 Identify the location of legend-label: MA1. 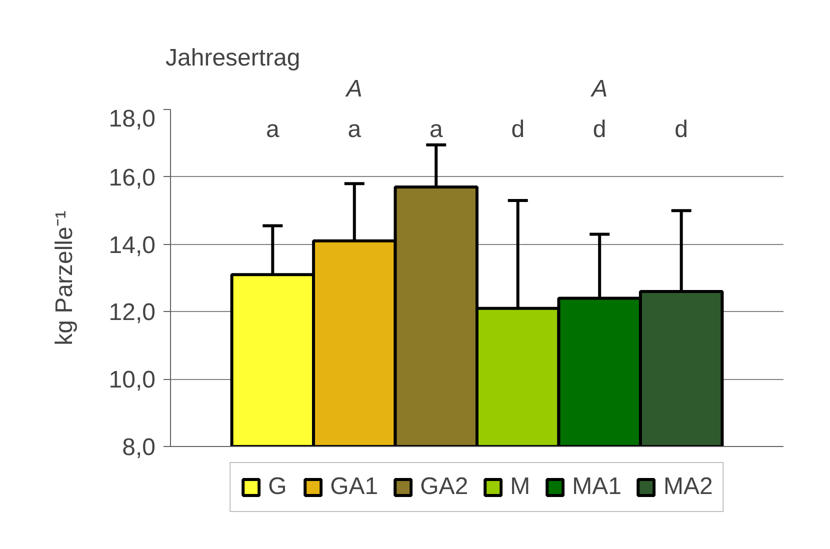
(597, 487).